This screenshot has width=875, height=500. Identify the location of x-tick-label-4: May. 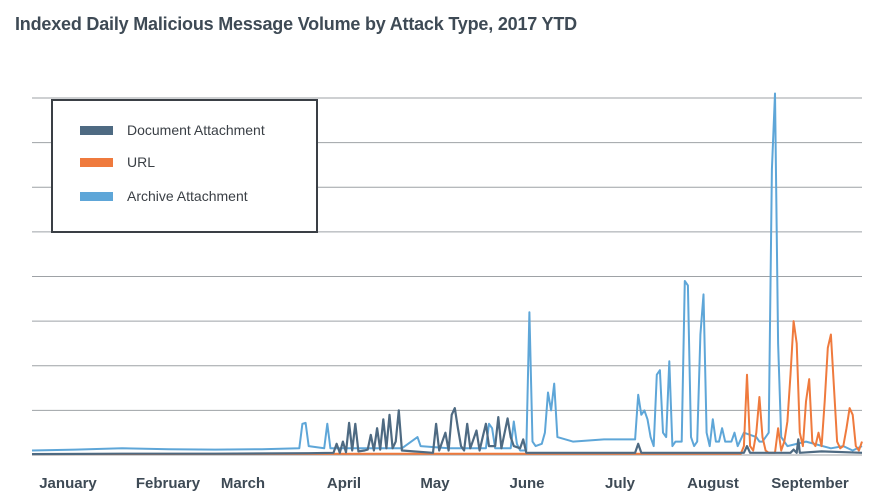
(435, 483).